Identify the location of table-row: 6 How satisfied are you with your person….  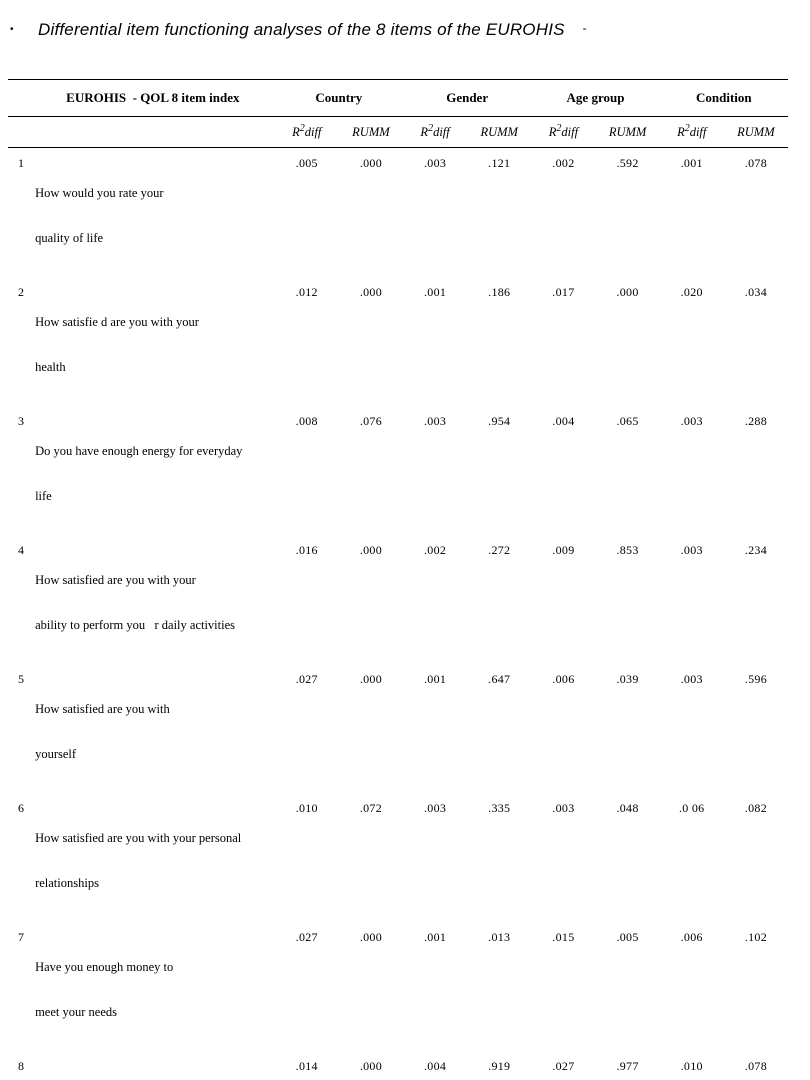
(398, 857).